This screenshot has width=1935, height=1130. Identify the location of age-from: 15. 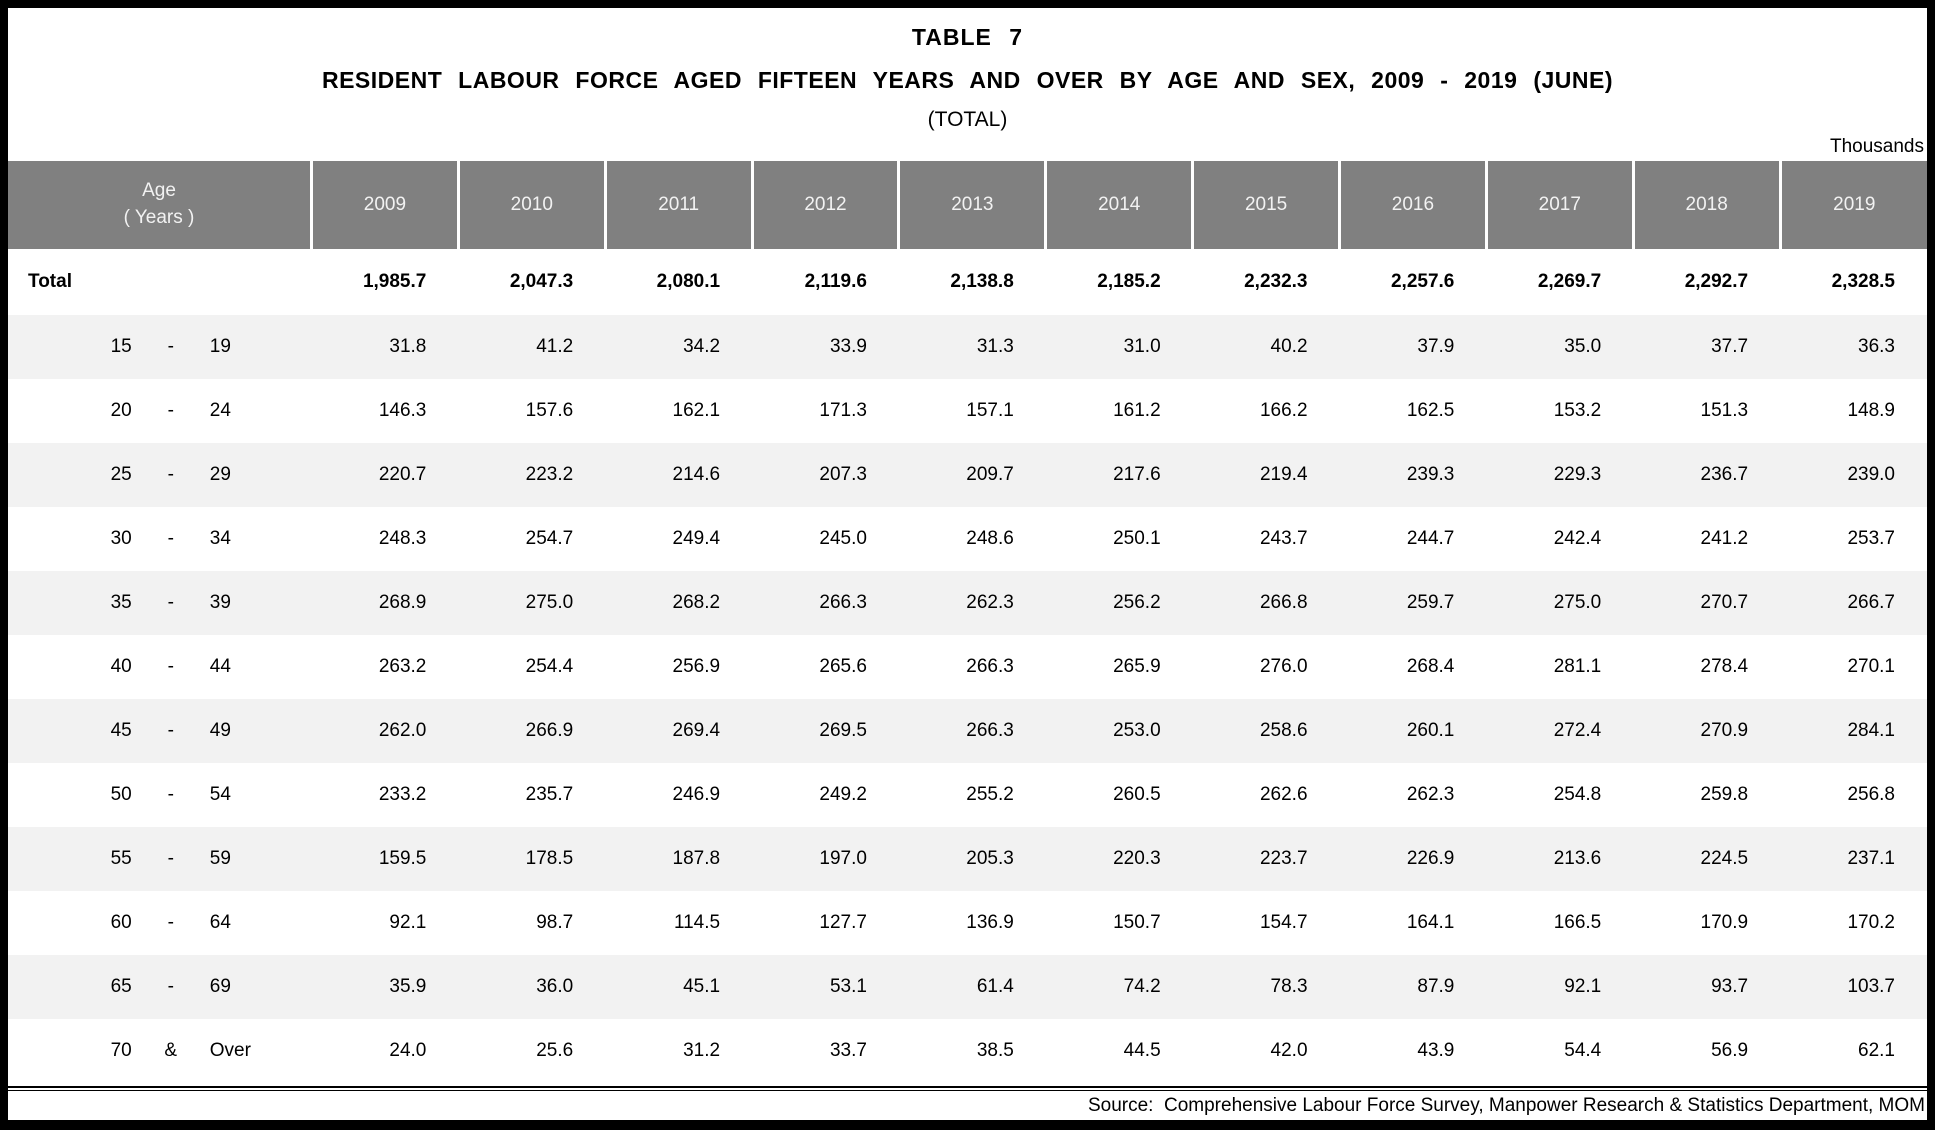
(121, 346).